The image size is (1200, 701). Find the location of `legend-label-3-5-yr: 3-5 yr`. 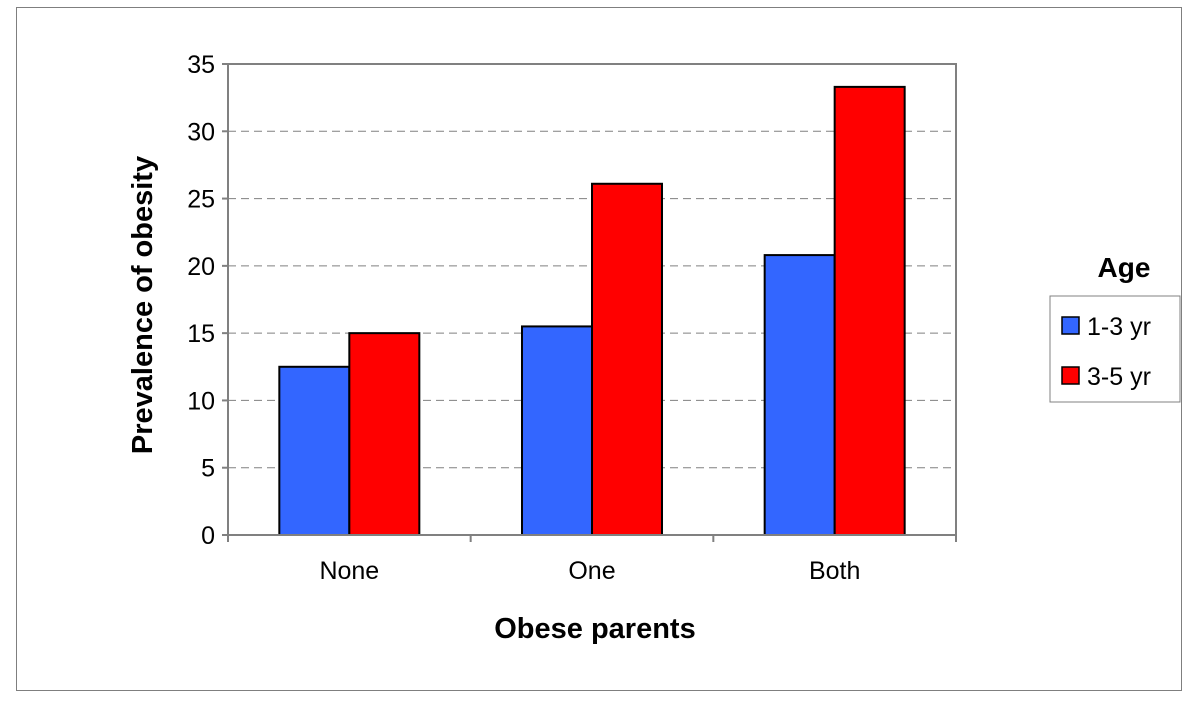

legend-label-3-5-yr: 3-5 yr is located at coordinates (1119, 377).